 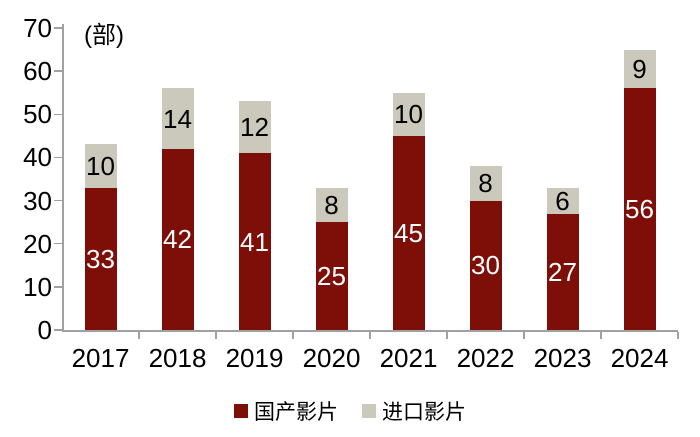 I want to click on bar-segment-imported: 14, so click(x=177, y=118).